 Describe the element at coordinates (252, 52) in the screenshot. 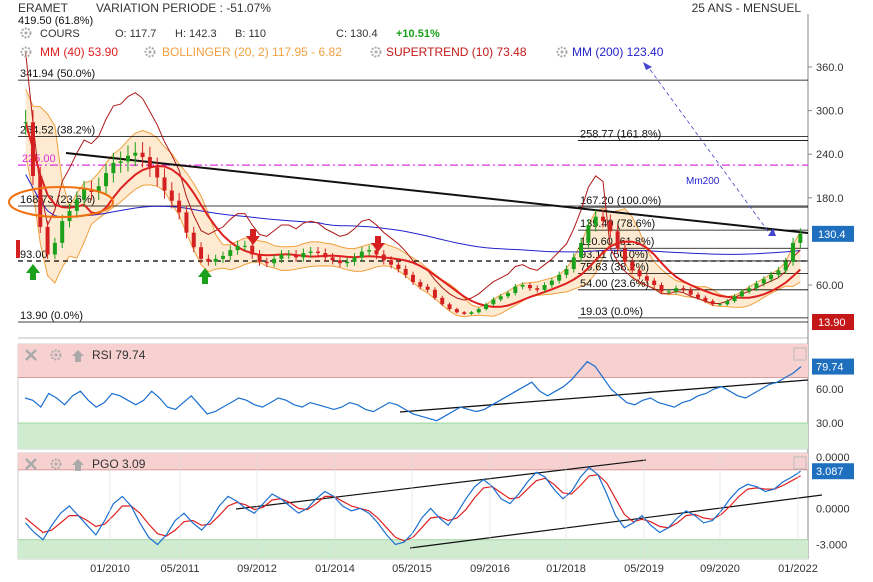

I see `legend-bollinger: BOLLINGER (20, 2) 117.95 - 6.82` at that location.